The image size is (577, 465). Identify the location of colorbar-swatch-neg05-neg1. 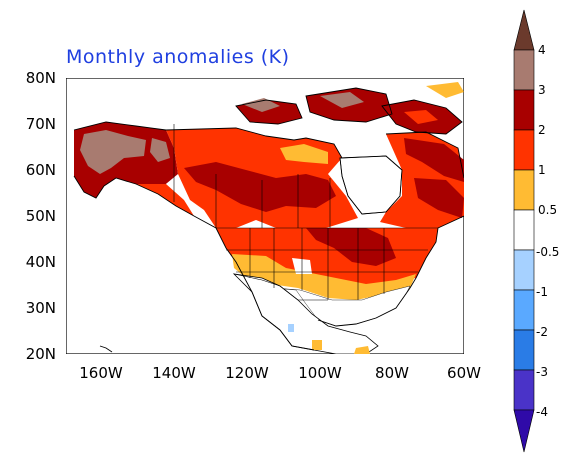
(524, 270).